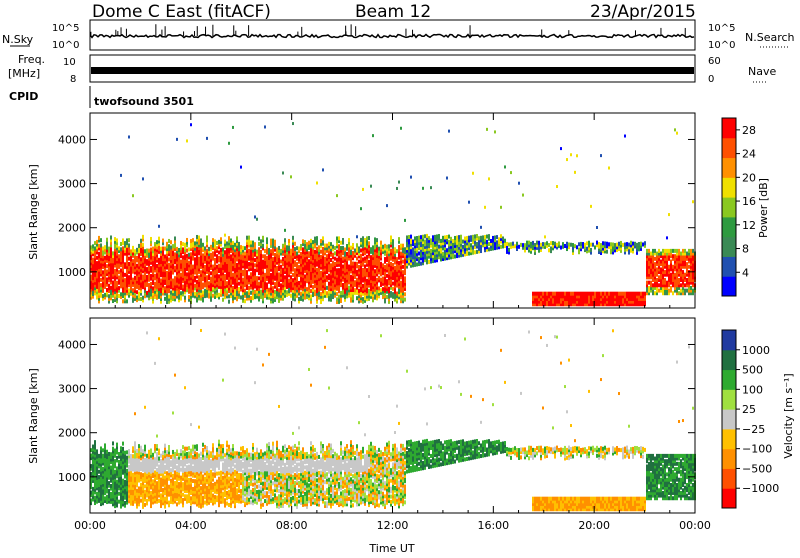 Image resolution: width=800 pixels, height=558 pixels. I want to click on cpid-value: twofsound 3501, so click(144, 101).